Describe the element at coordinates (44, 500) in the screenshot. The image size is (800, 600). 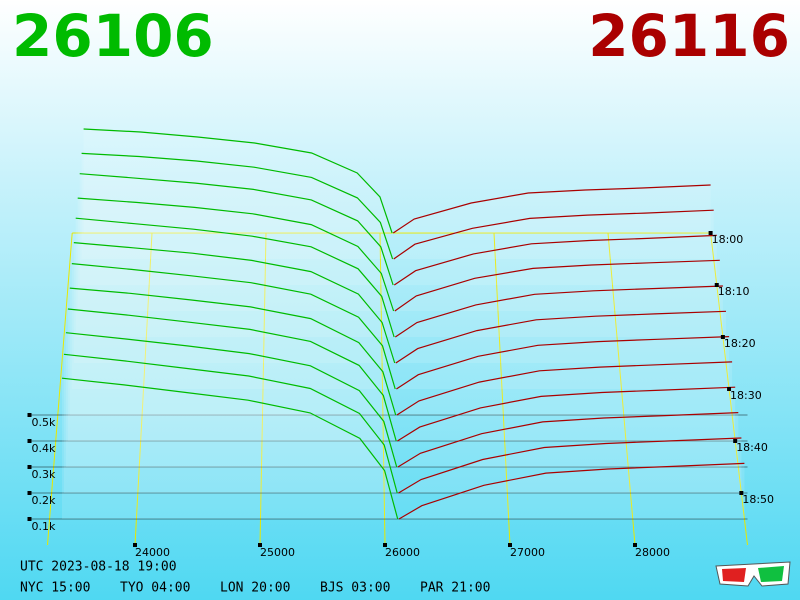
I see `depth-tick-label: 0.2k` at that location.